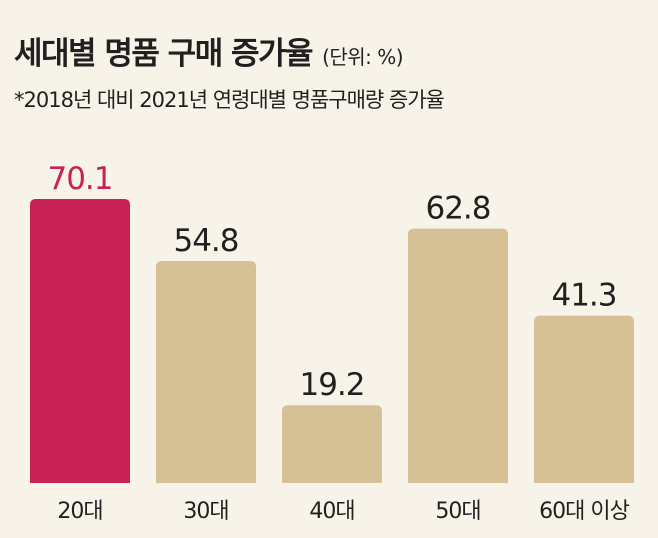 The height and width of the screenshot is (538, 658). Describe the element at coordinates (583, 296) in the screenshot. I see `value-label-5: 41.3` at that location.